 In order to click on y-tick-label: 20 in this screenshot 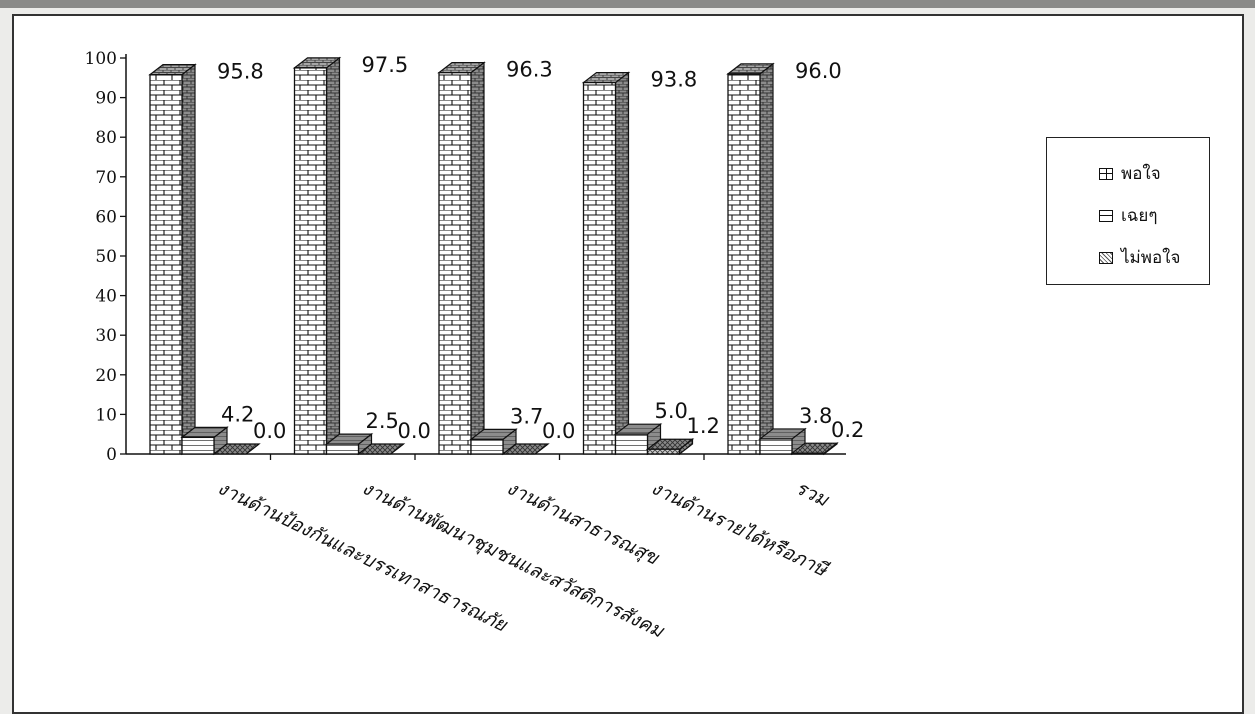, I will do `click(106, 376)`.